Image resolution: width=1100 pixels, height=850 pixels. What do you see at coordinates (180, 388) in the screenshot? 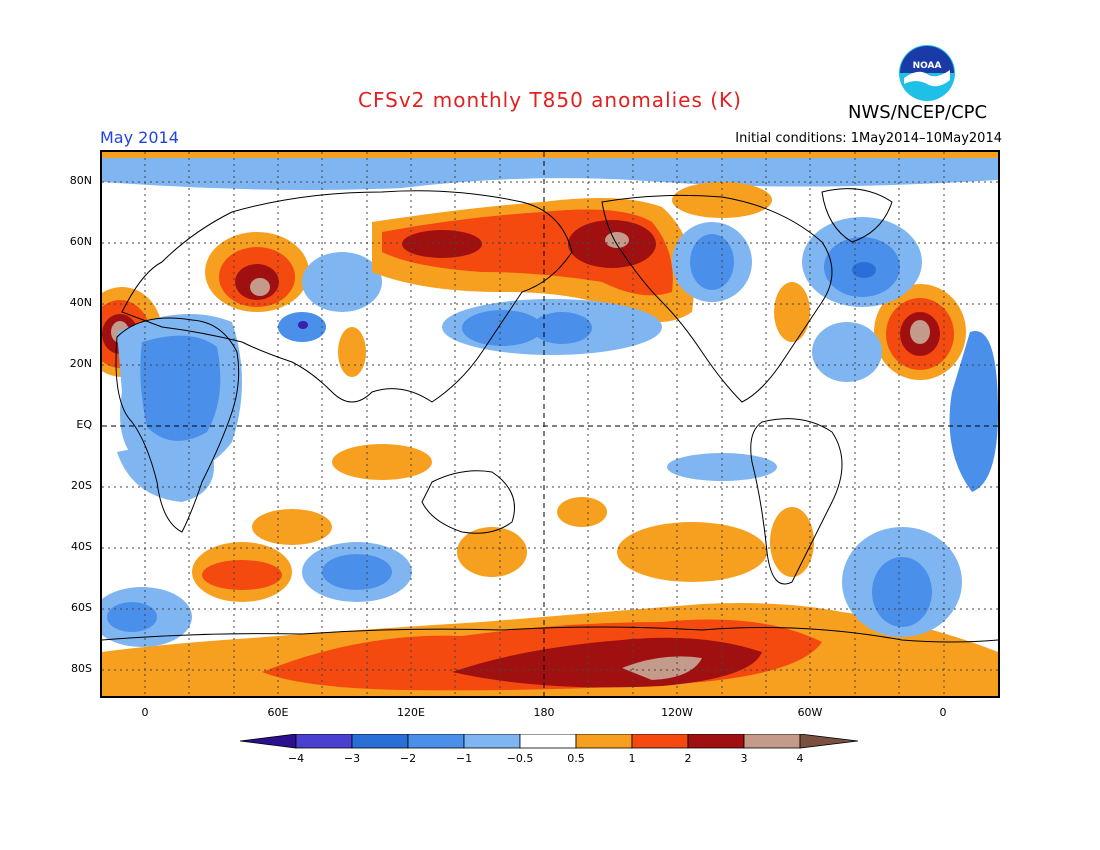
I see `africa-cold-mid` at bounding box center [180, 388].